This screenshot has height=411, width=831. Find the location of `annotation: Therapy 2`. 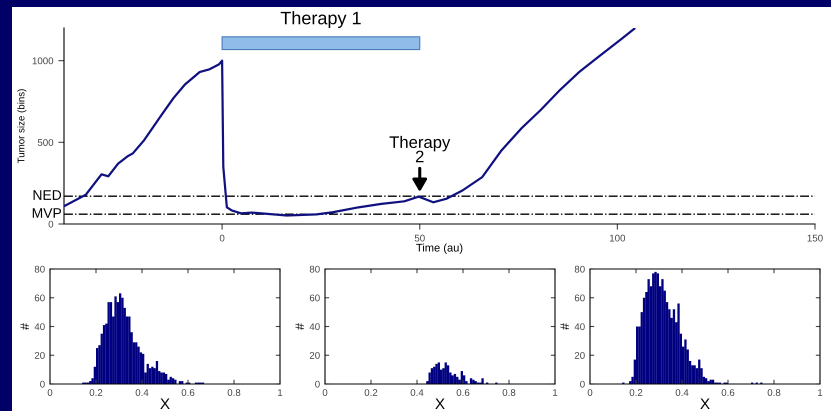

annotation: Therapy 2 is located at coordinates (420, 149).